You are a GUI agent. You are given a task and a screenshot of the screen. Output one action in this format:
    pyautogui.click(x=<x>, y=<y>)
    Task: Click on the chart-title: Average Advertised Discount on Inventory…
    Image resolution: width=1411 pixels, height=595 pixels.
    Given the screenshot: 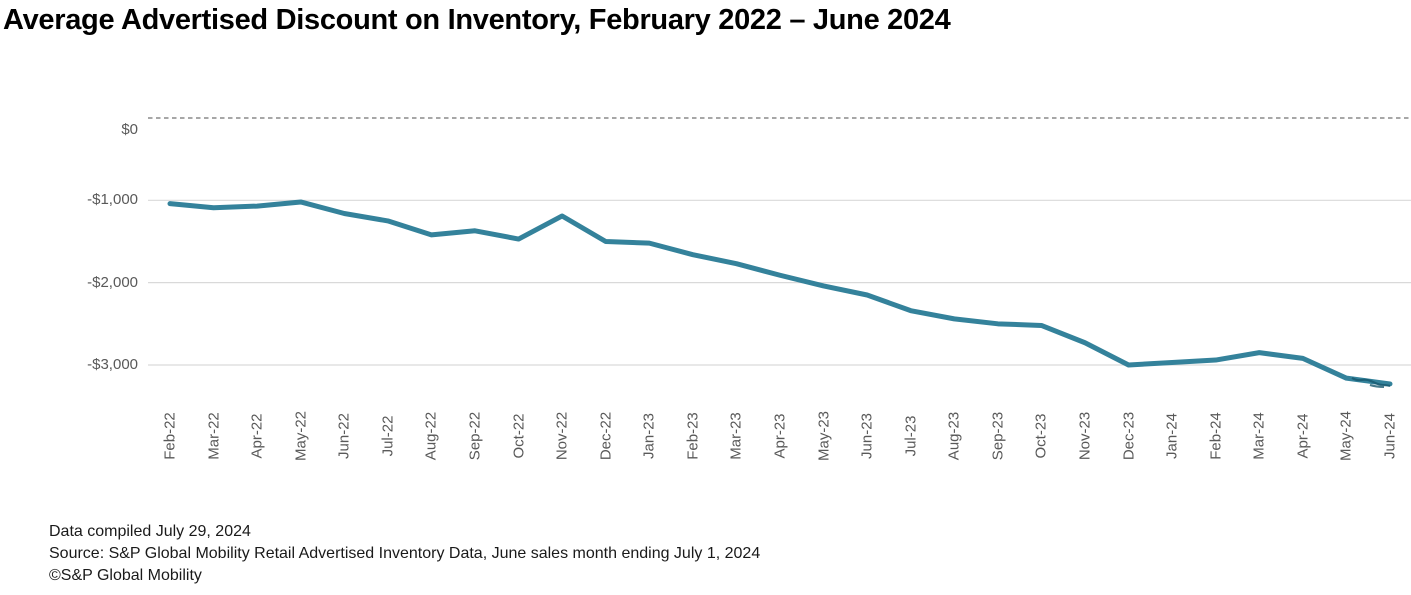 What is the action you would take?
    pyautogui.click(x=477, y=20)
    